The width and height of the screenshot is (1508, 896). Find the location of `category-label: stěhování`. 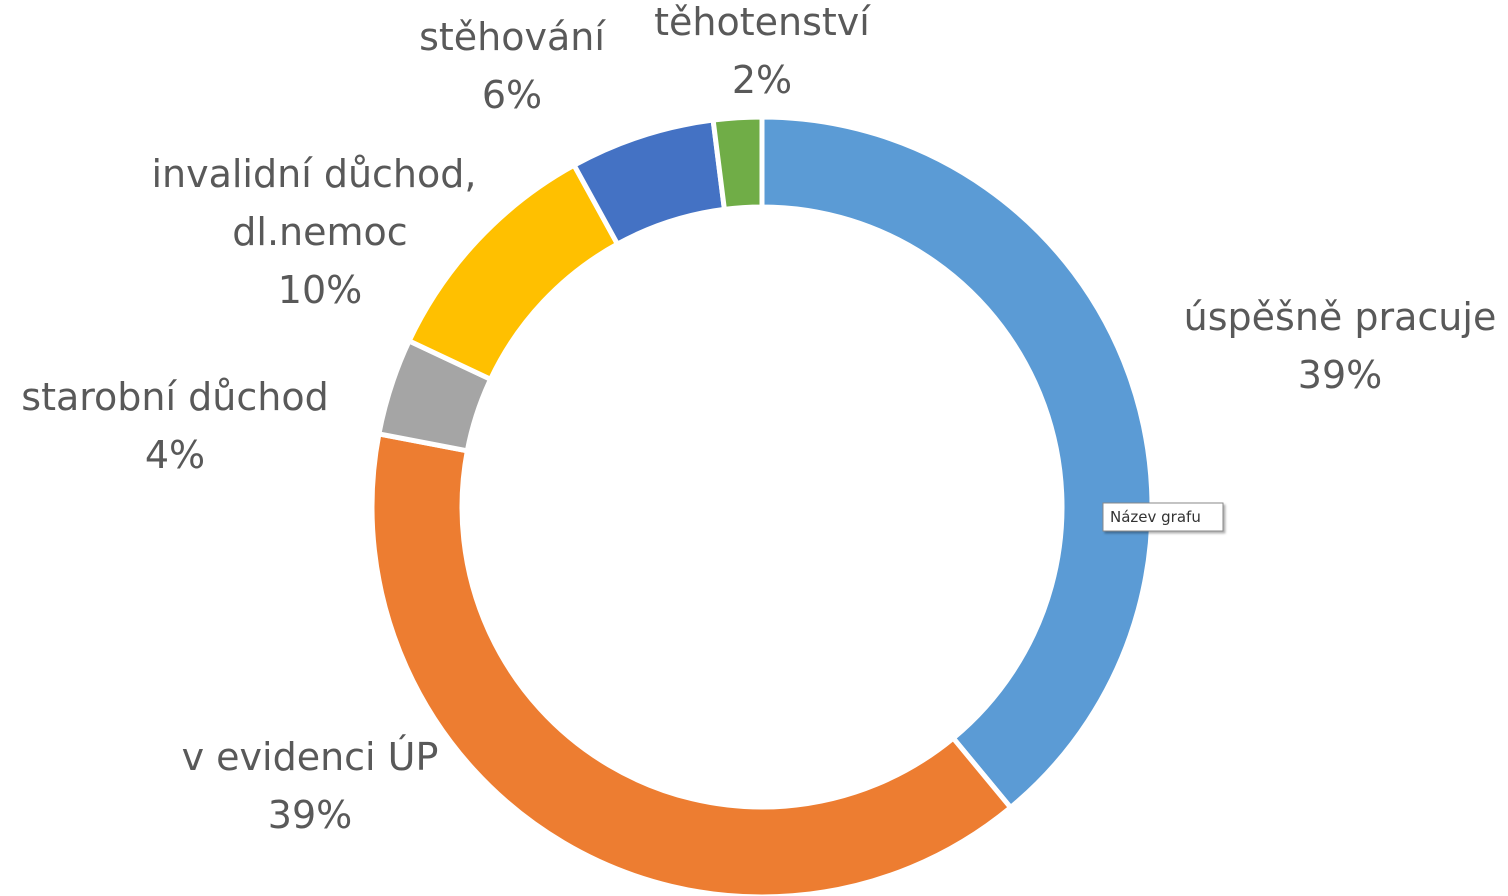

category-label: stěhování is located at coordinates (512, 37).